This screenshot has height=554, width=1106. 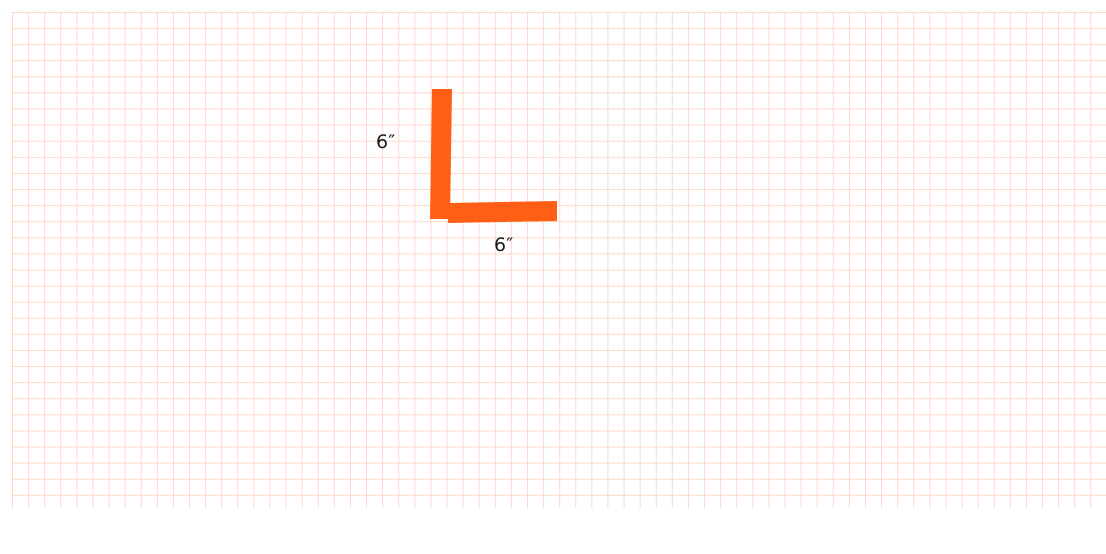 I want to click on vertical-dimension-label: 6″, so click(x=386, y=142).